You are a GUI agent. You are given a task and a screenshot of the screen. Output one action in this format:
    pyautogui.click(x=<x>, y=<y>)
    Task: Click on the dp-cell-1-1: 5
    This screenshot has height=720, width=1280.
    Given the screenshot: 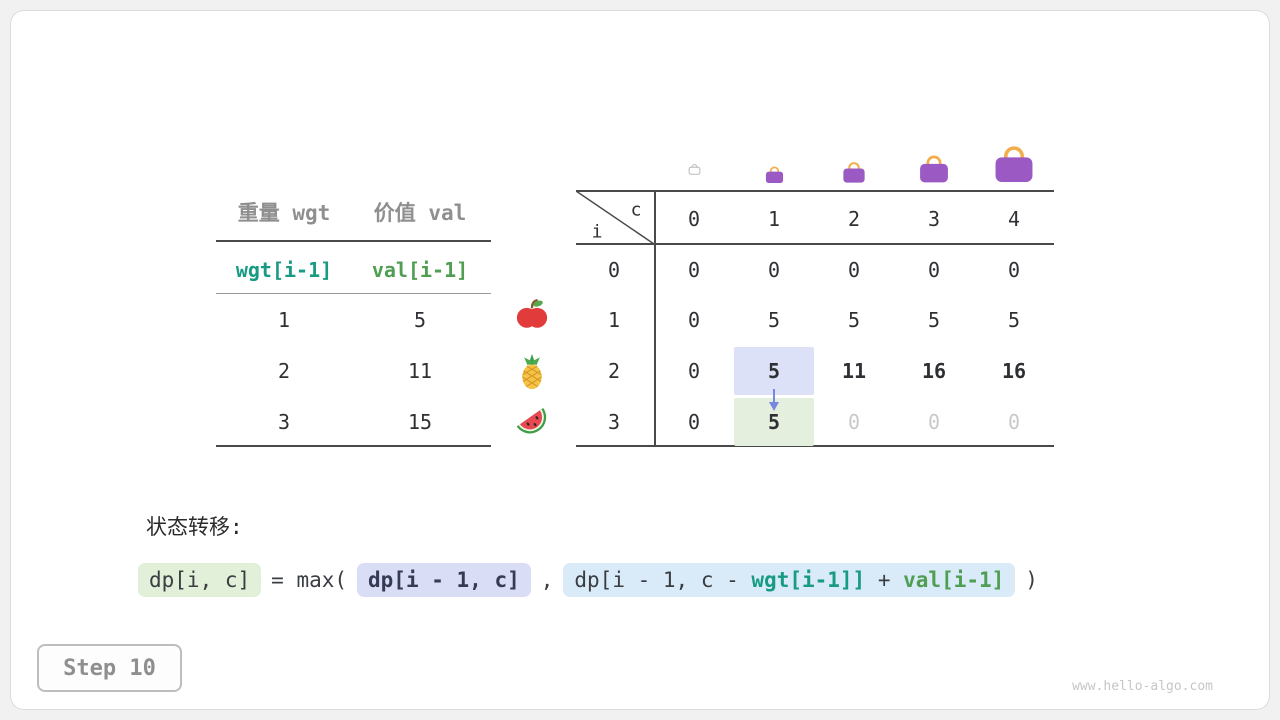 What is the action you would take?
    pyautogui.click(x=774, y=320)
    